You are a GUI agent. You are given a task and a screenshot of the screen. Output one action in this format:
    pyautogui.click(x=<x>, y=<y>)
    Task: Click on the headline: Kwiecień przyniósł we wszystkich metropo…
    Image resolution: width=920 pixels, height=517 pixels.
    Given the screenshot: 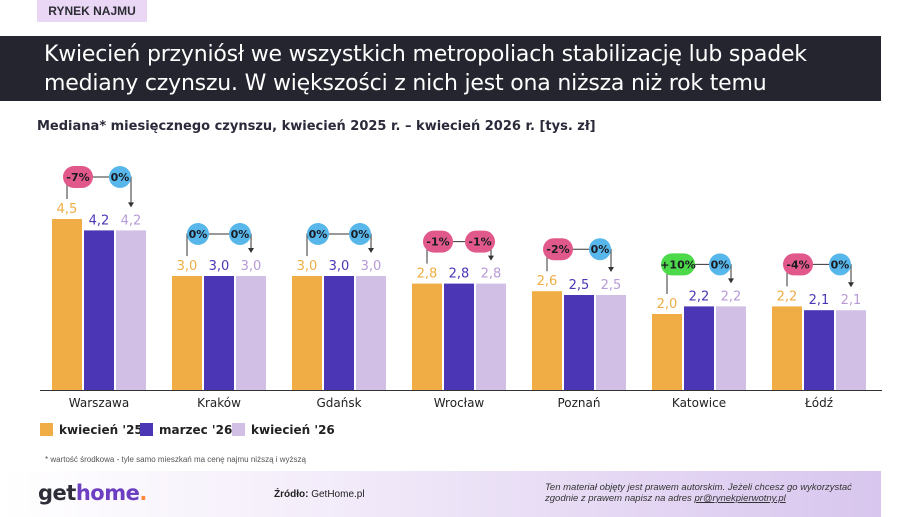 What is the action you would take?
    pyautogui.click(x=425, y=69)
    